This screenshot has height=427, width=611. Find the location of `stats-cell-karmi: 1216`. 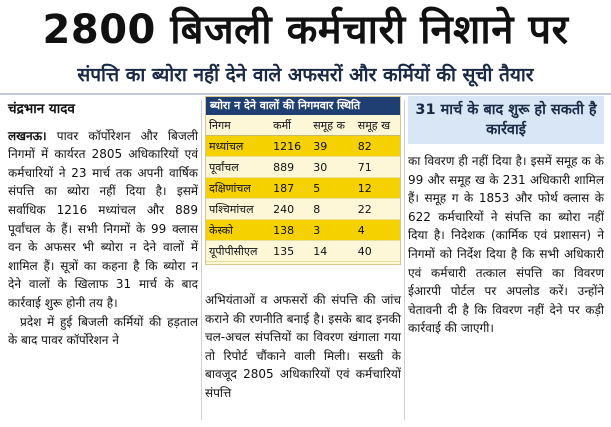

stats-cell-karmi: 1216 is located at coordinates (290, 146).